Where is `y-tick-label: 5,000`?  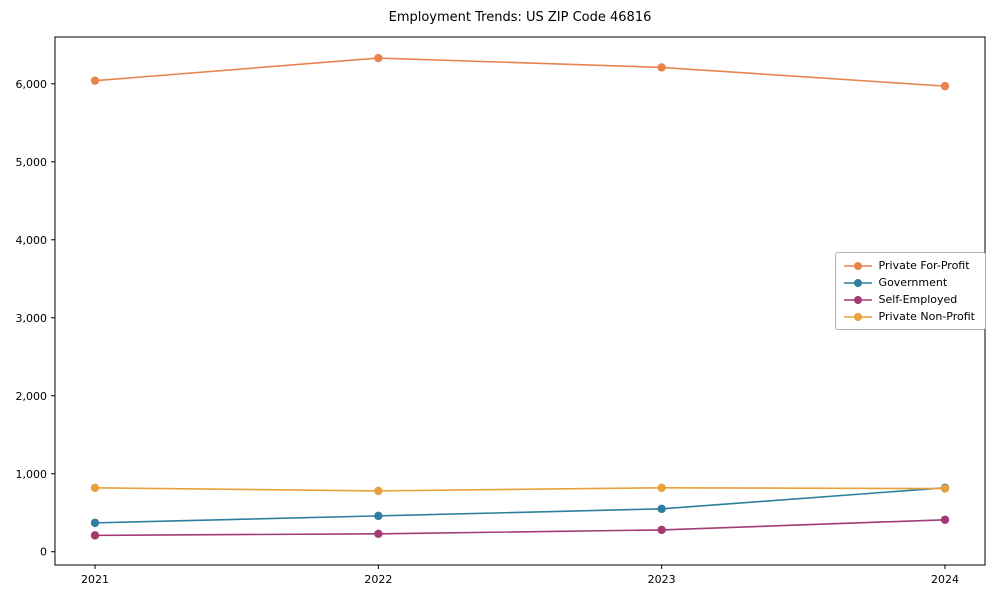 y-tick-label: 5,000 is located at coordinates (32, 162).